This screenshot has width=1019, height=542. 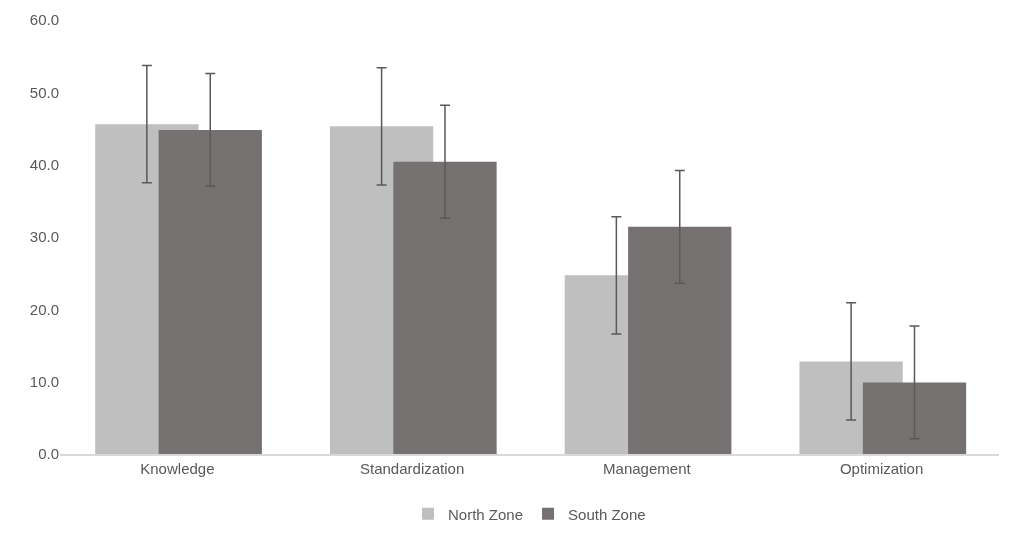 I want to click on legend-label: South Zone, so click(x=607, y=514).